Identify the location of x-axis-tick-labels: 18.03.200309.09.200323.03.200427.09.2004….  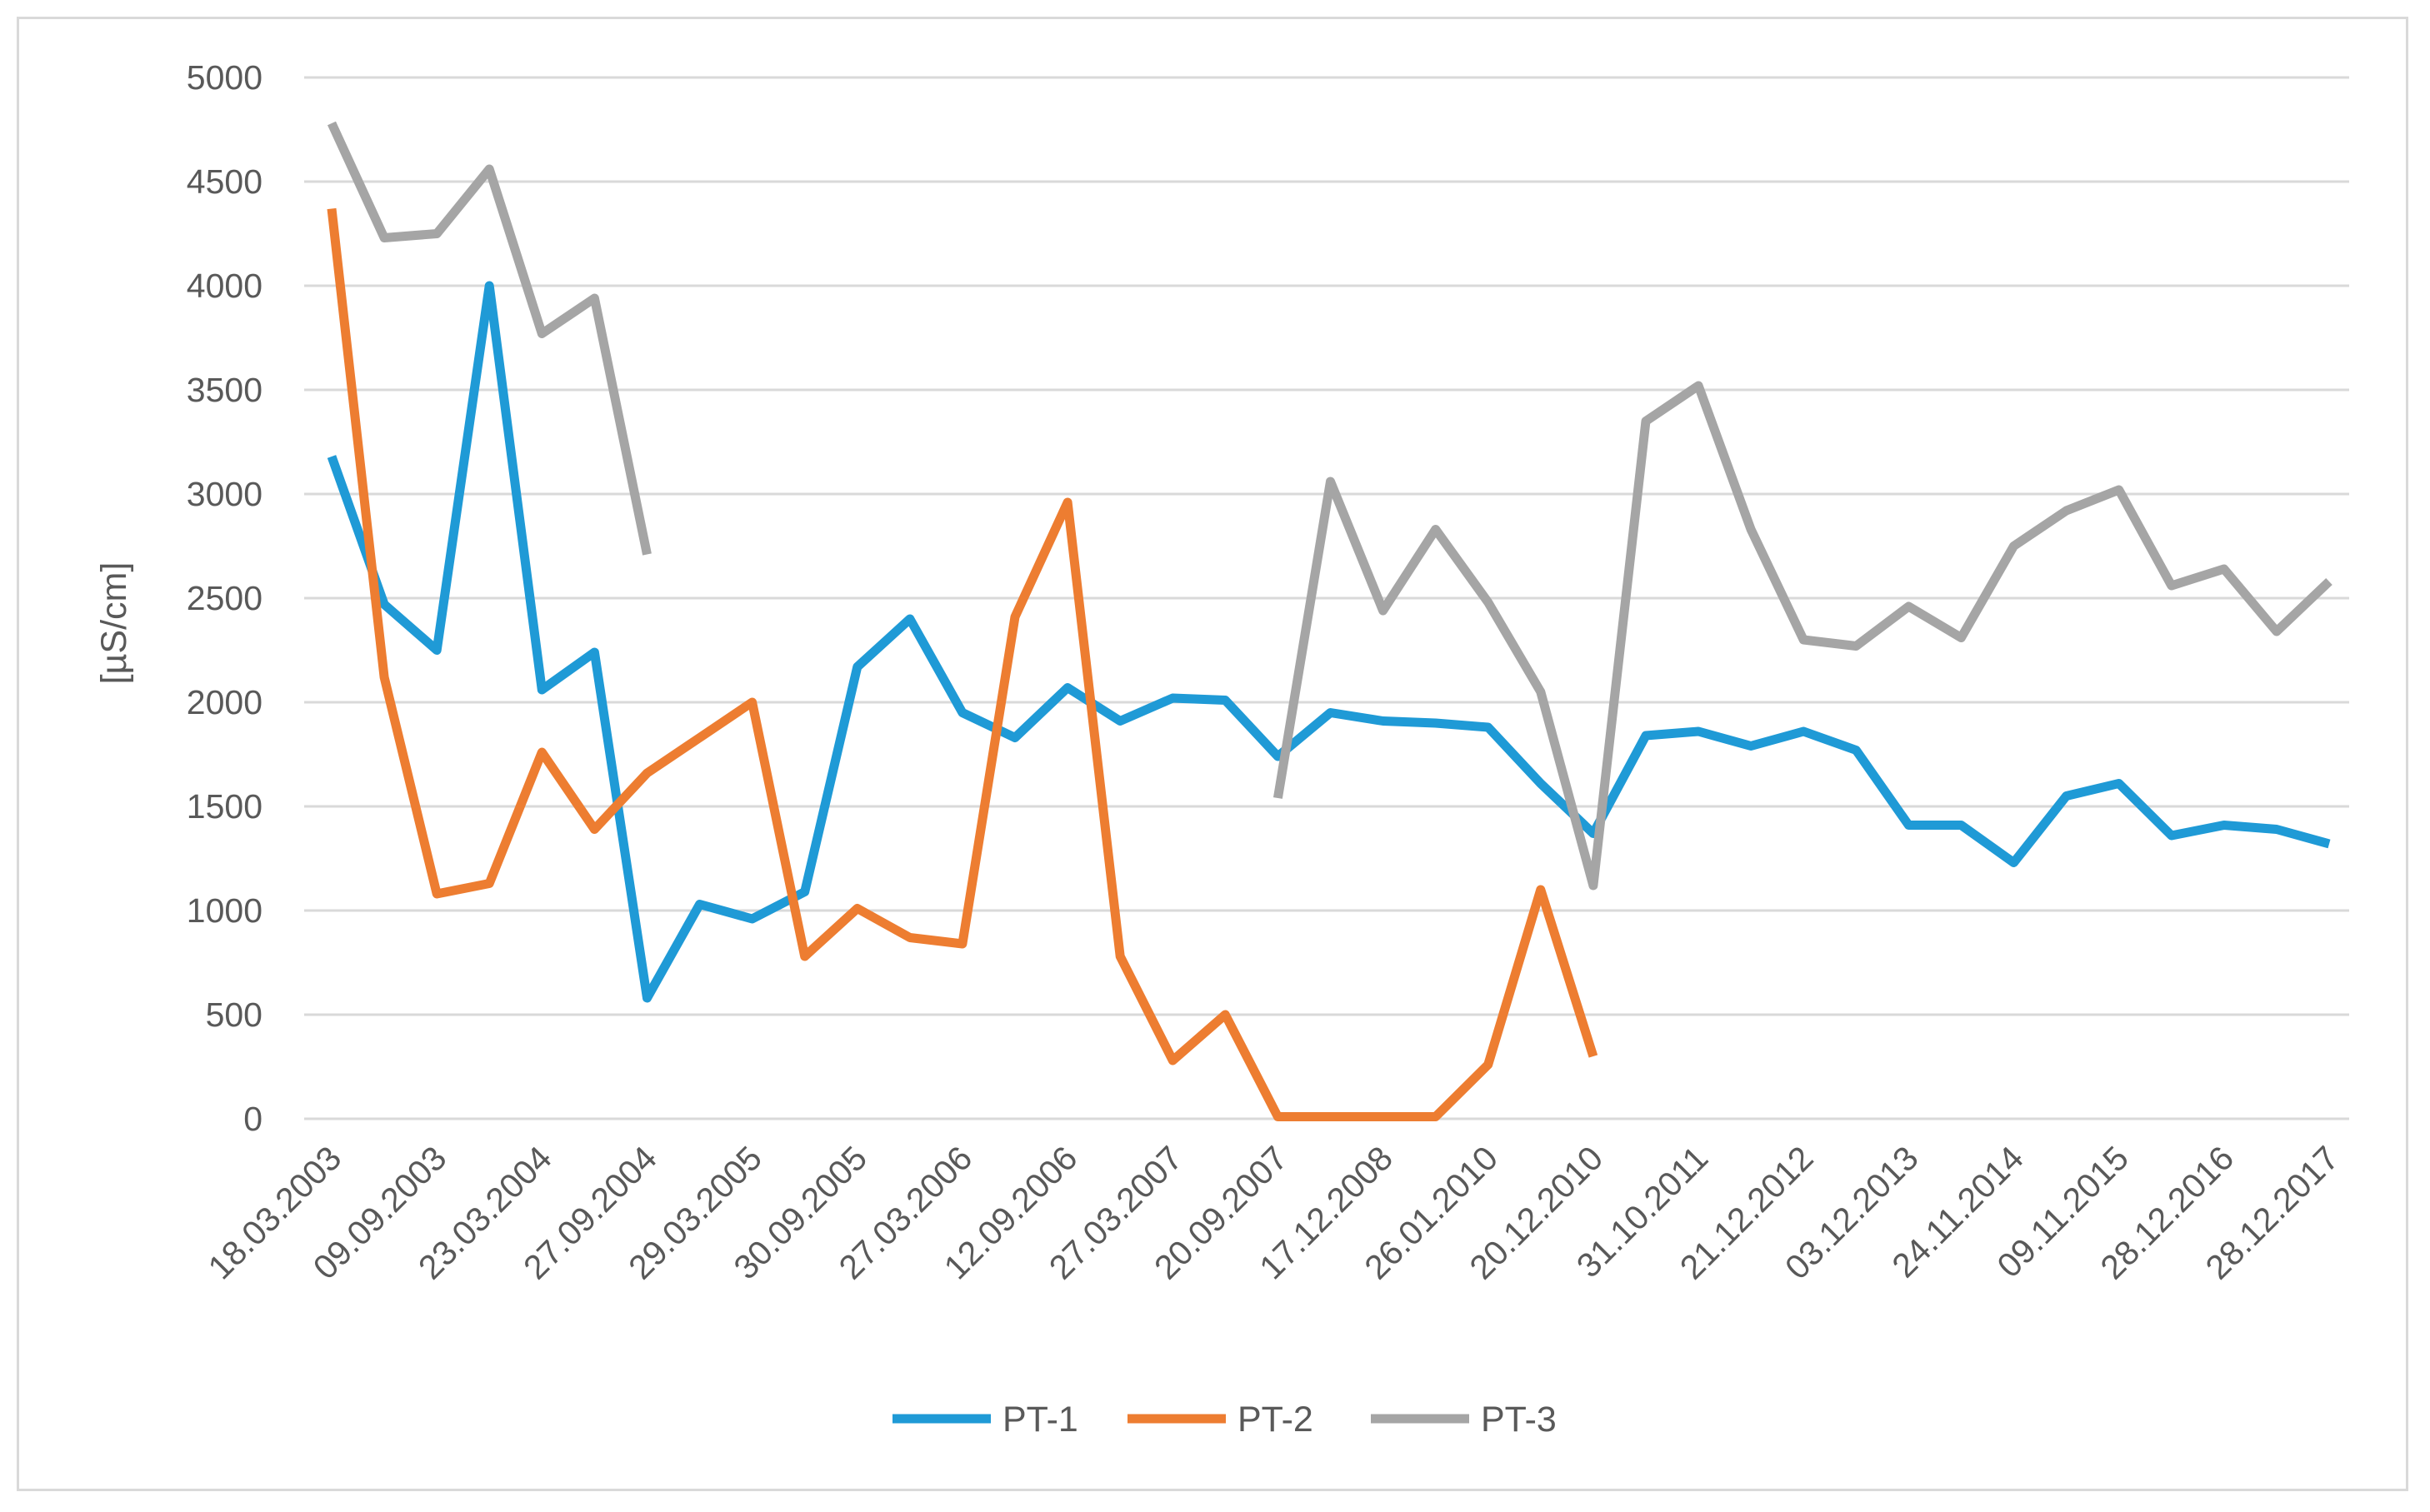
(1274, 1213).